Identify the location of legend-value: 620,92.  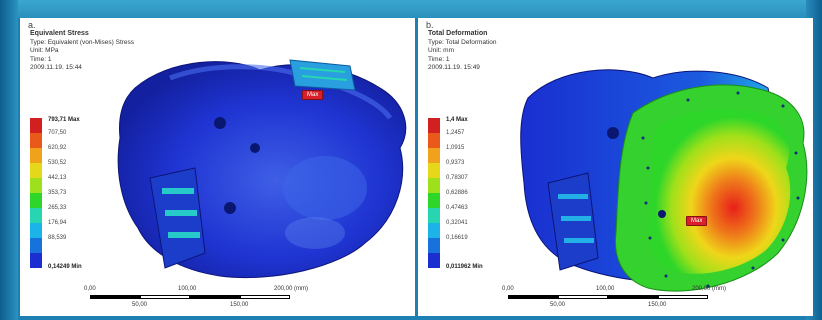
(57, 148).